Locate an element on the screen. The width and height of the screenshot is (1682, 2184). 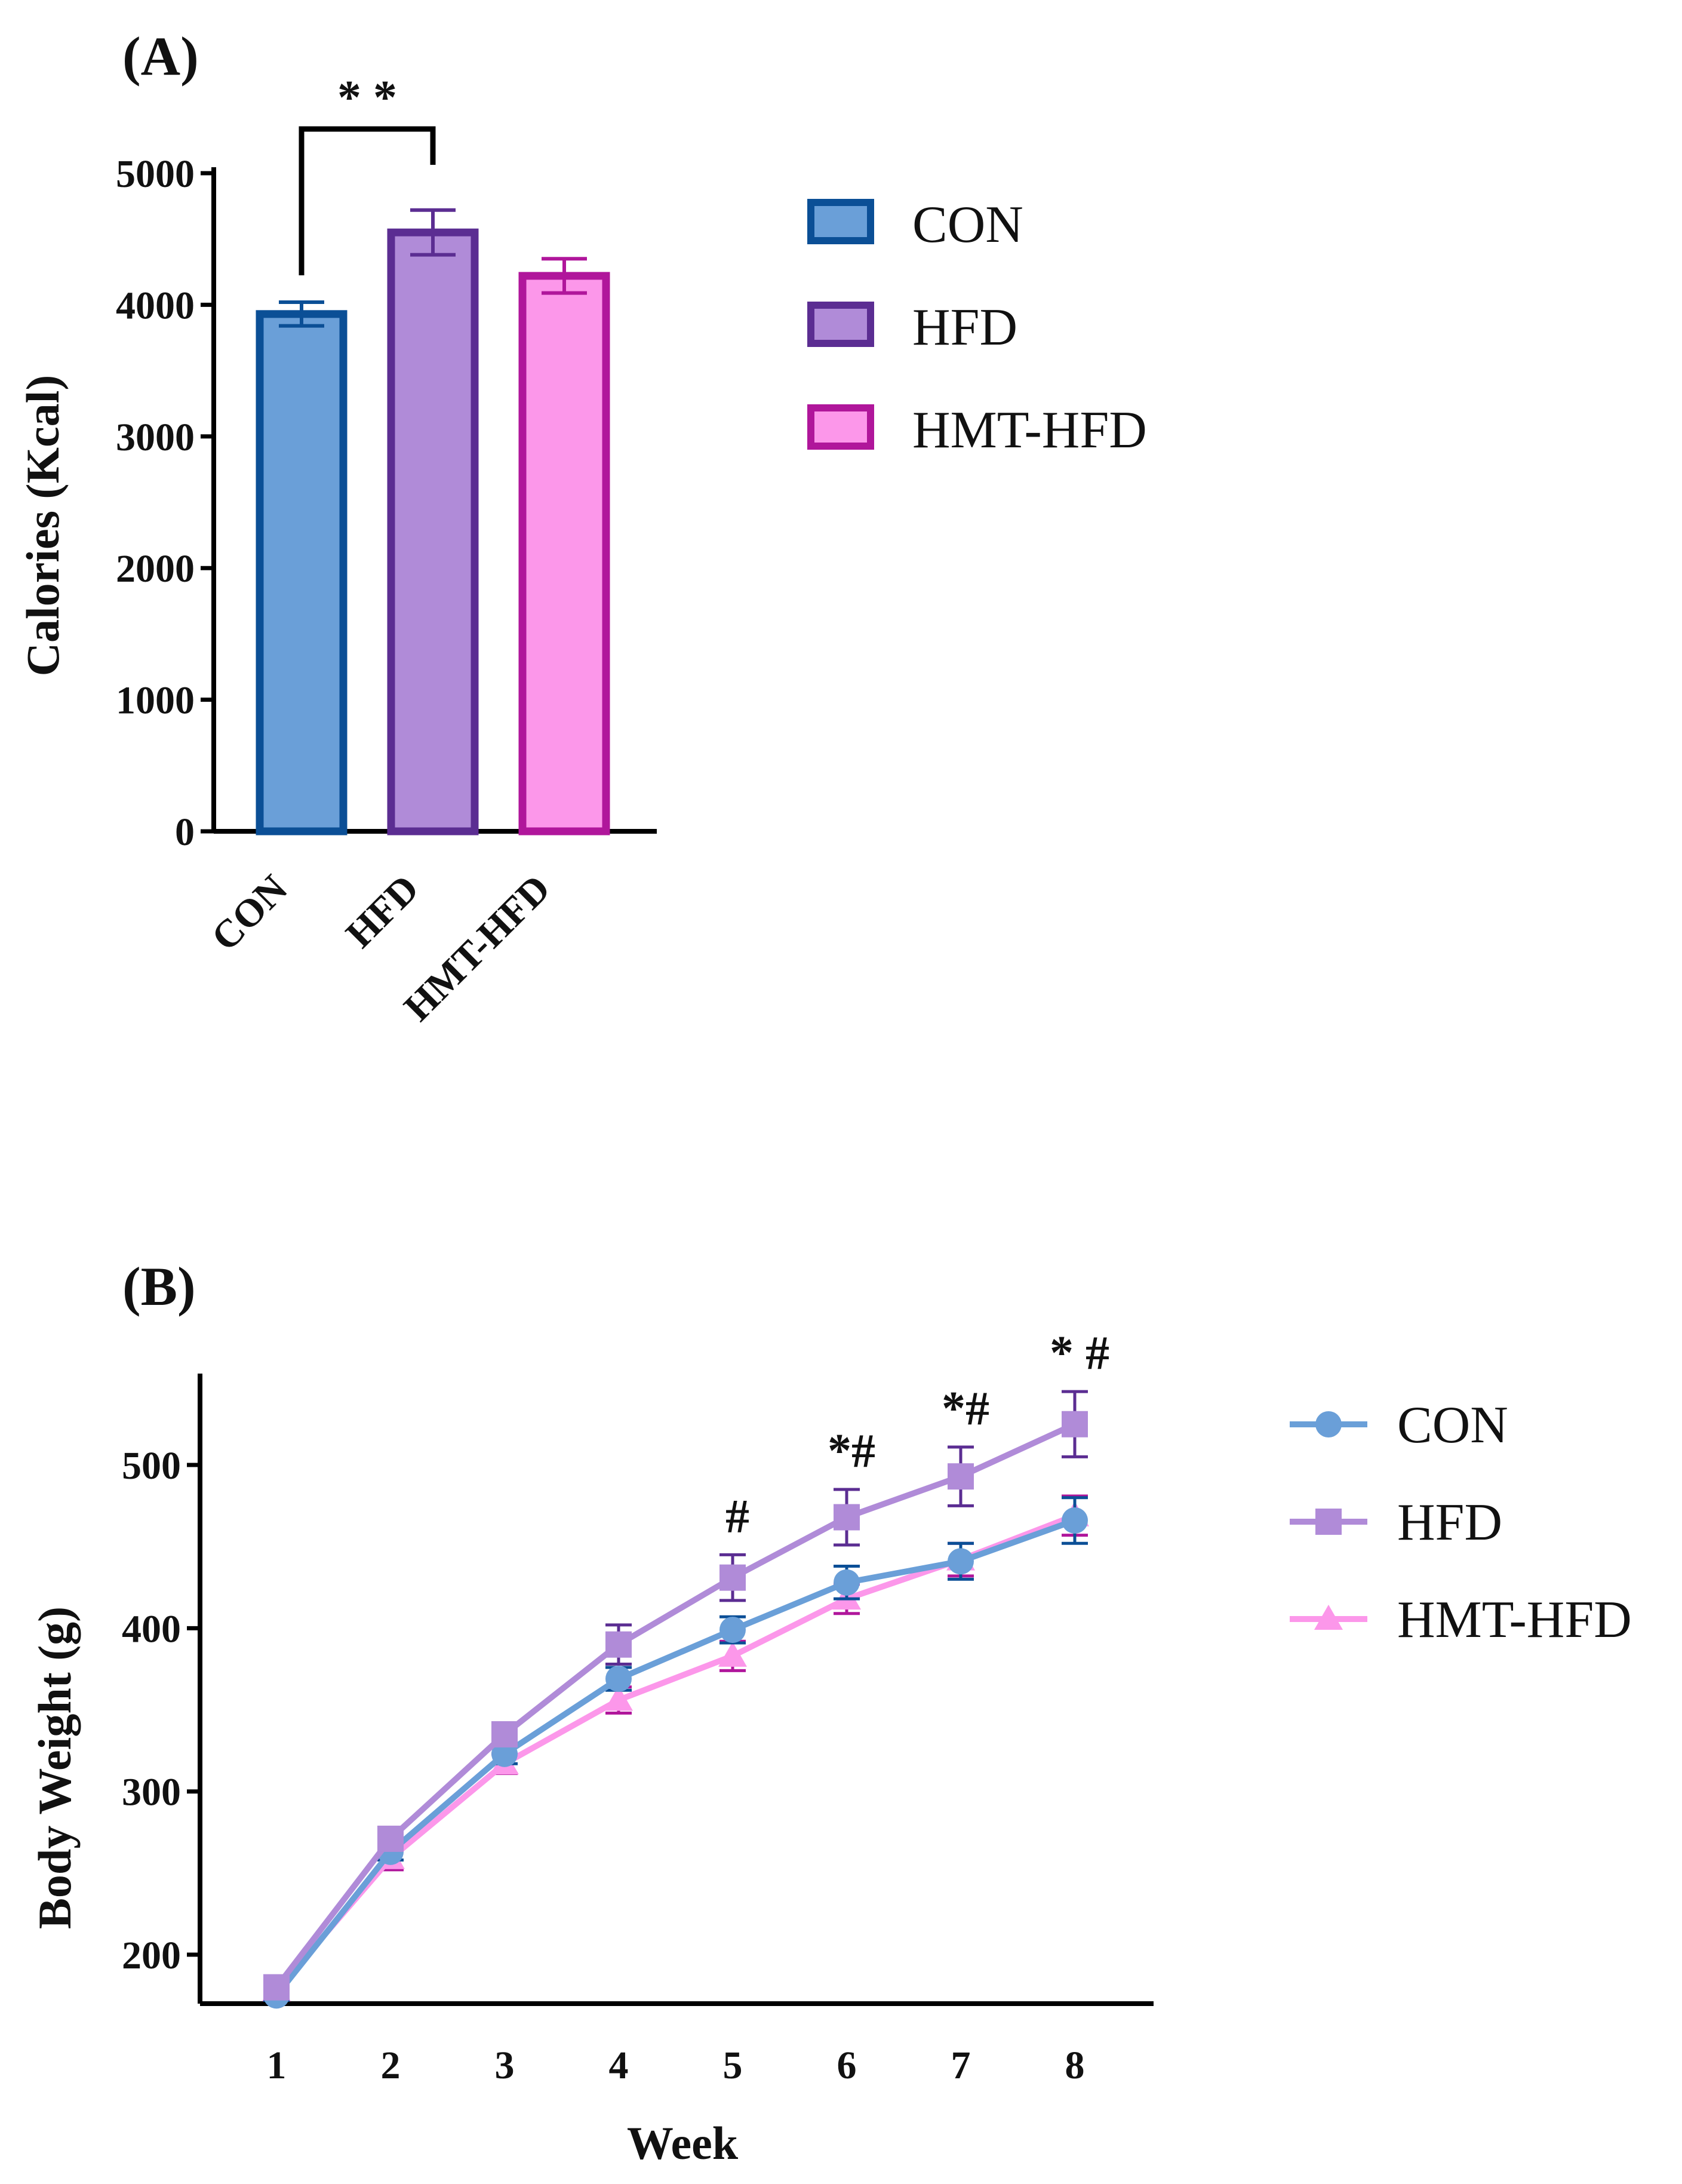
series-line-con is located at coordinates (675, 1758).